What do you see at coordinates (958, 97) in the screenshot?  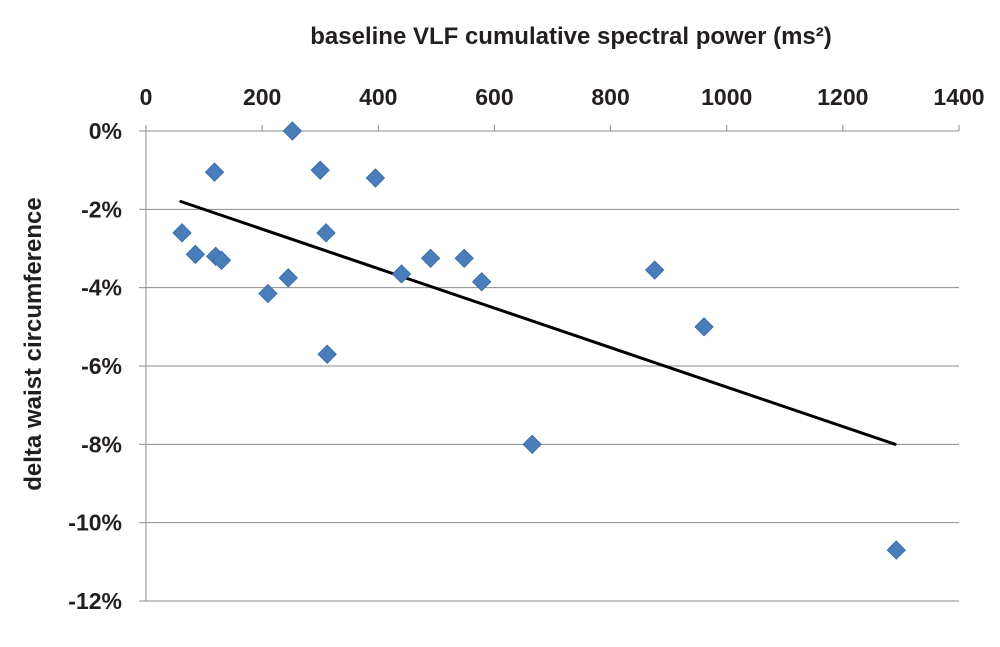 I see `x-tick-label: 1400` at bounding box center [958, 97].